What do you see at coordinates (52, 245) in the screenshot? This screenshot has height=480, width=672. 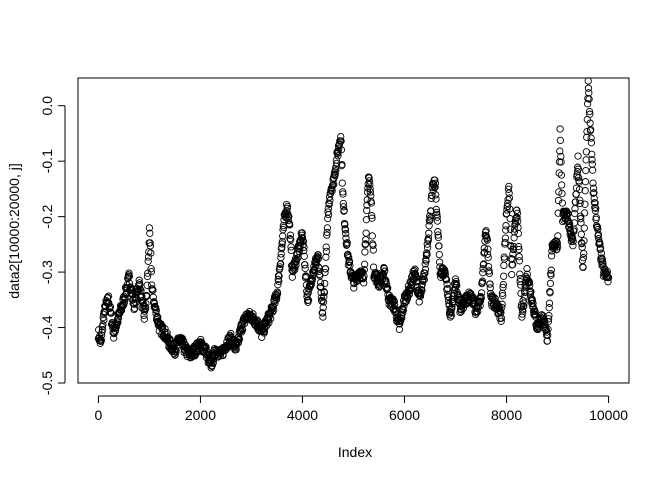 I see `y-axis: -0.5 -0.4 -0.3 -0.2 -0.1 0.0` at bounding box center [52, 245].